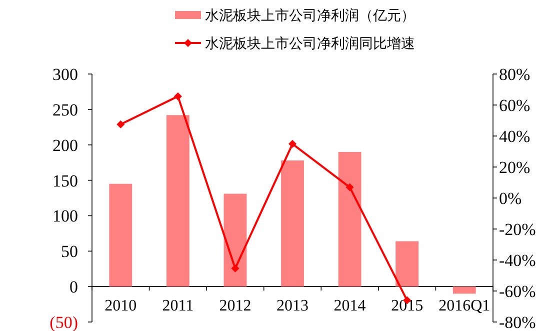 The height and width of the screenshot is (331, 556). What do you see at coordinates (310, 16) in the screenshot?
I see `legend-label: 水泥板块上市公司净利润（亿元）` at bounding box center [310, 16].